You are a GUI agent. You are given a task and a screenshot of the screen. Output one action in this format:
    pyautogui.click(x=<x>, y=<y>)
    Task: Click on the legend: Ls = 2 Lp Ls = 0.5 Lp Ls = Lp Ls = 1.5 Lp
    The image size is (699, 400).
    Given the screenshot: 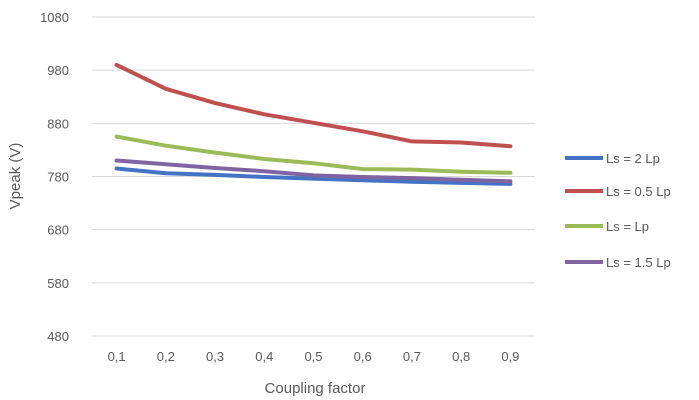 What is the action you would take?
    pyautogui.click(x=618, y=210)
    